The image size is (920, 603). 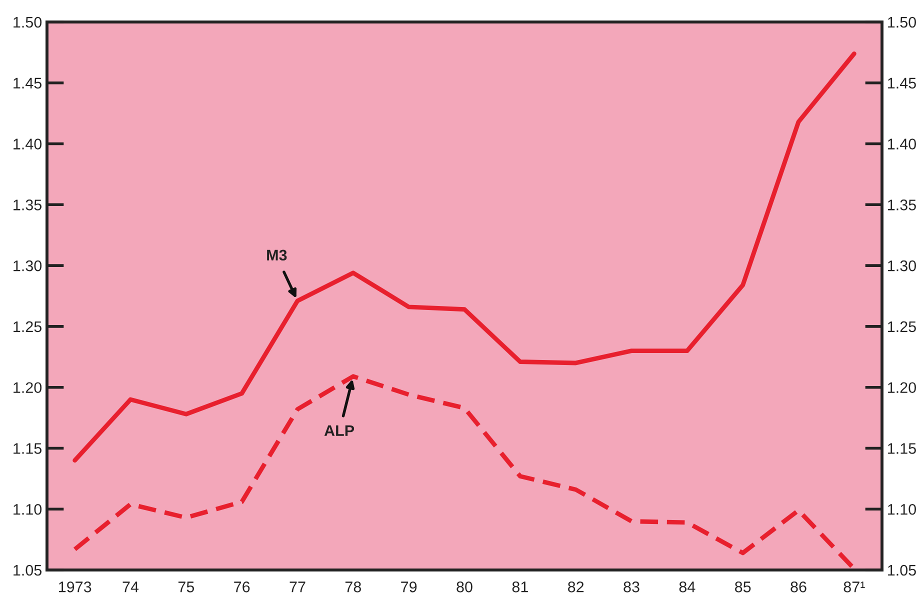 What do you see at coordinates (298, 587) in the screenshot?
I see `x-tick-label: 77` at bounding box center [298, 587].